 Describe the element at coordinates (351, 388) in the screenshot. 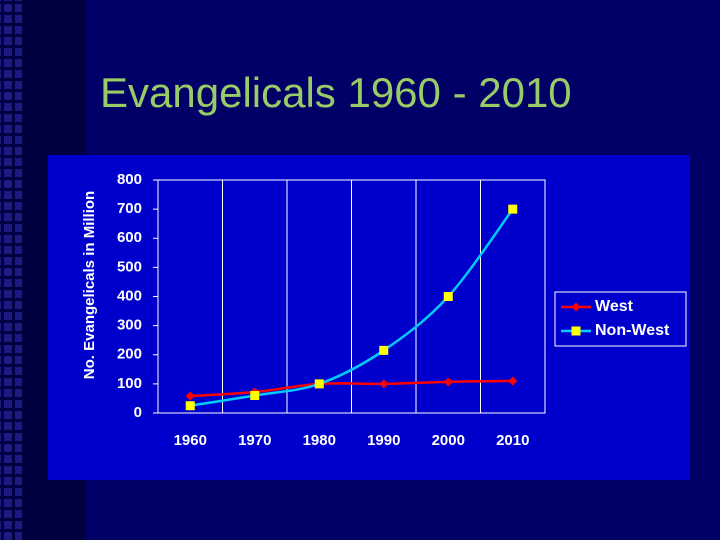

I see `series-line` at that location.